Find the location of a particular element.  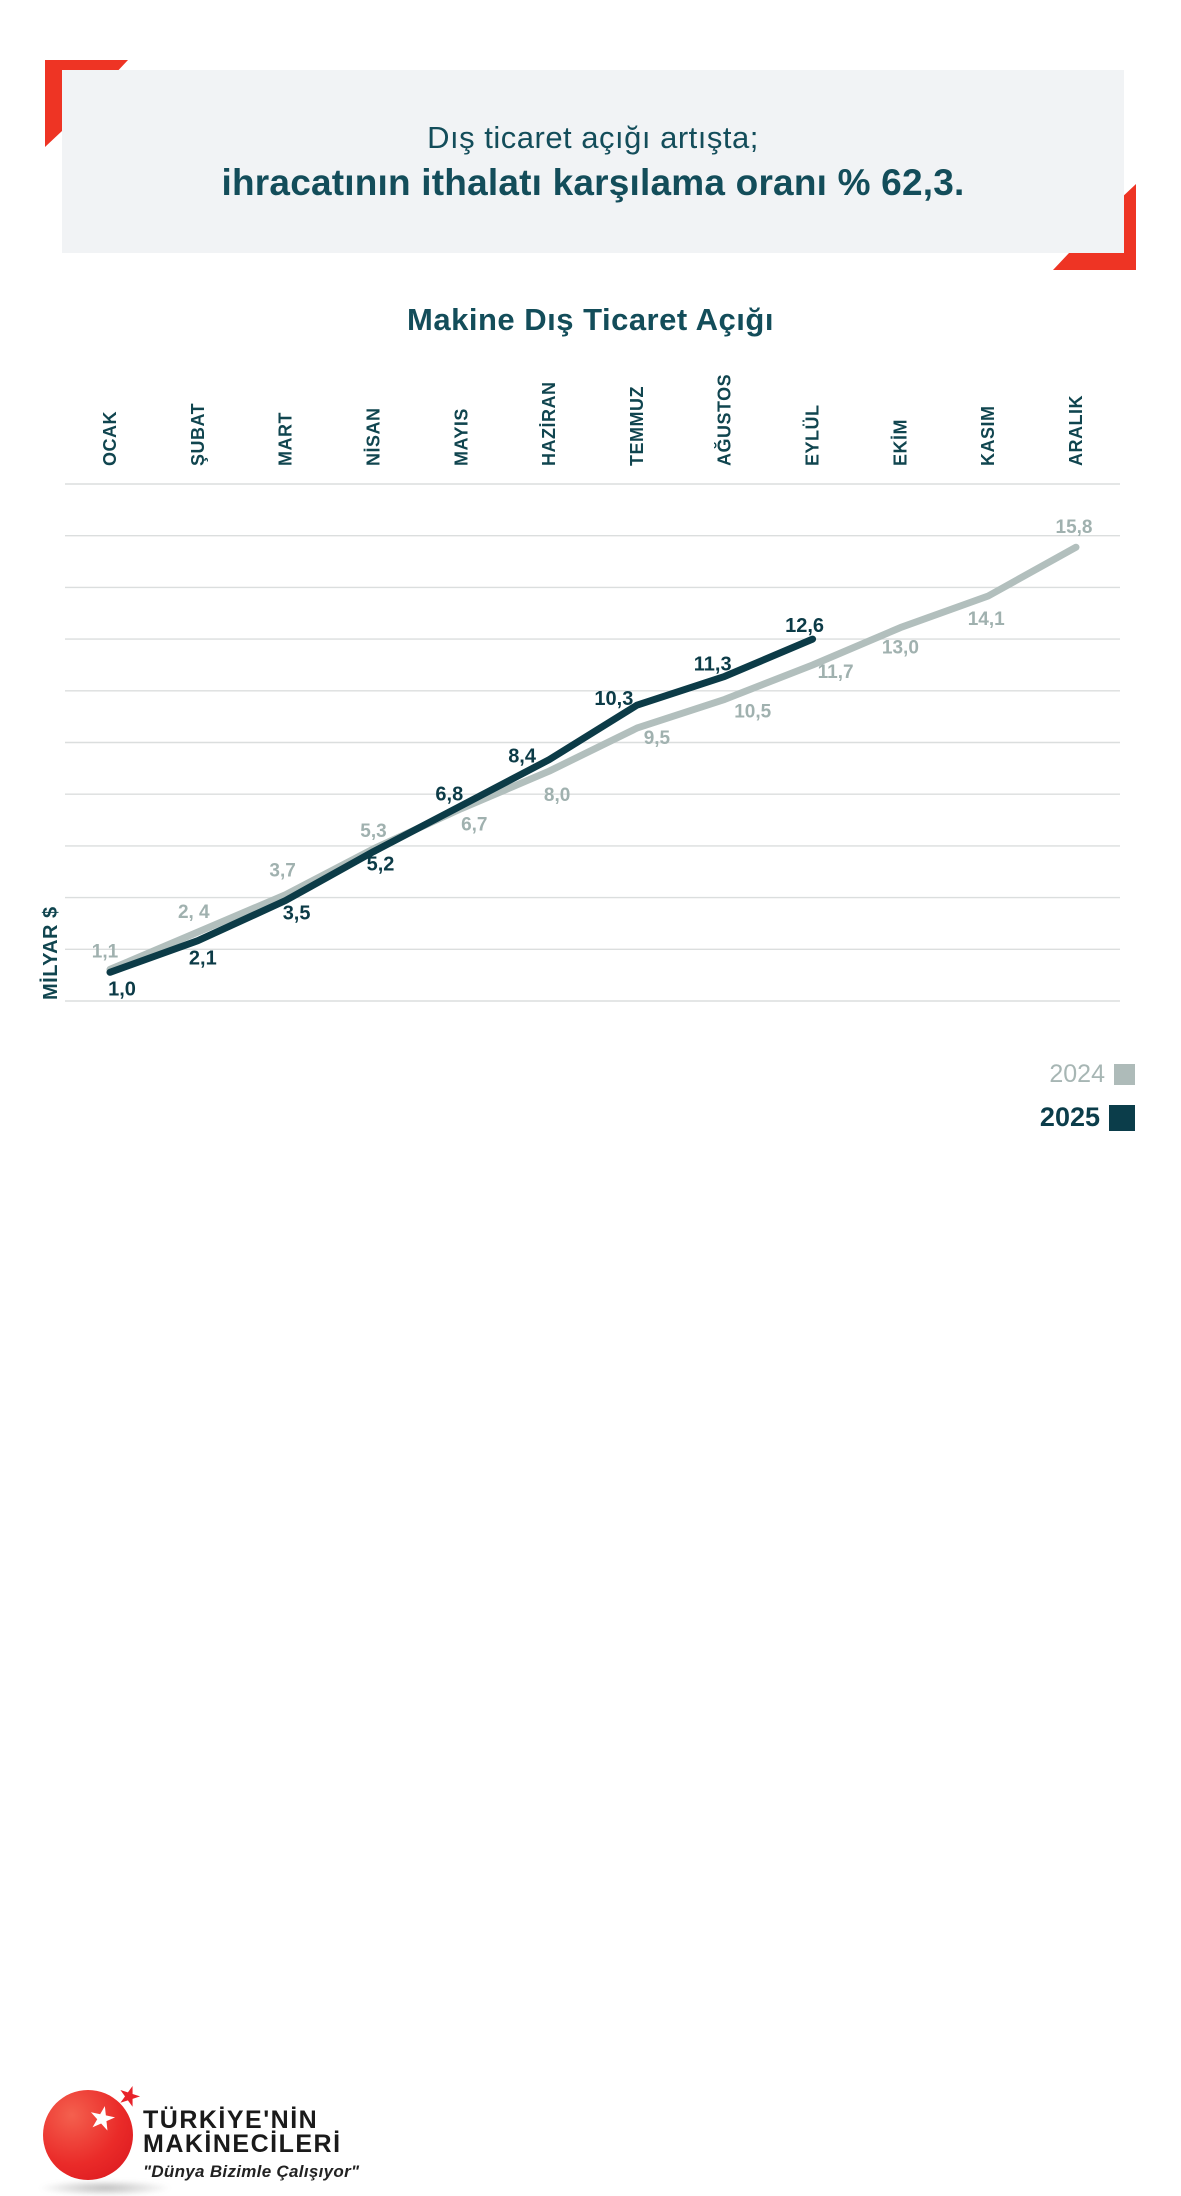

data-label-2024: 15,8 is located at coordinates (1074, 527).